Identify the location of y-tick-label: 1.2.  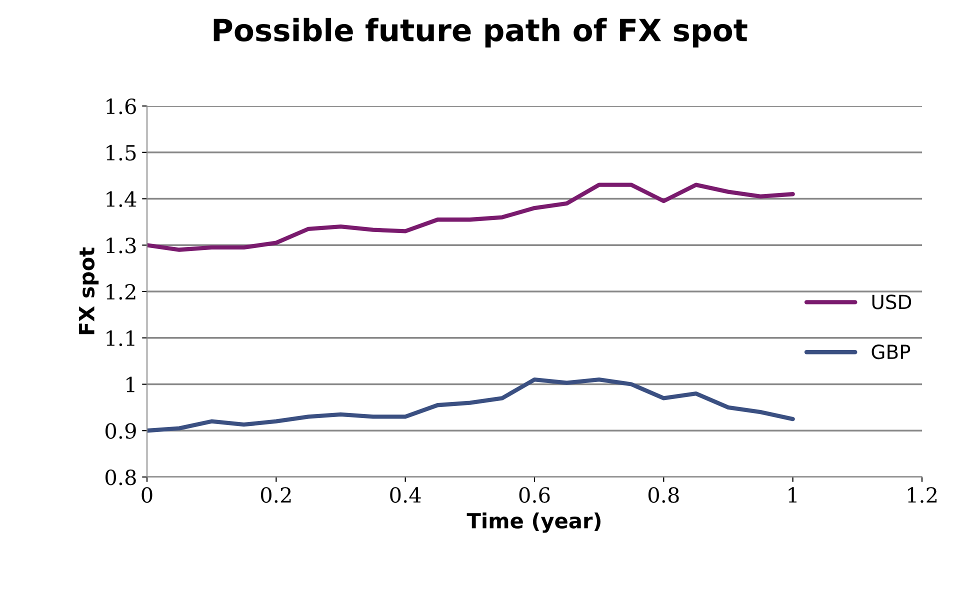
(121, 292).